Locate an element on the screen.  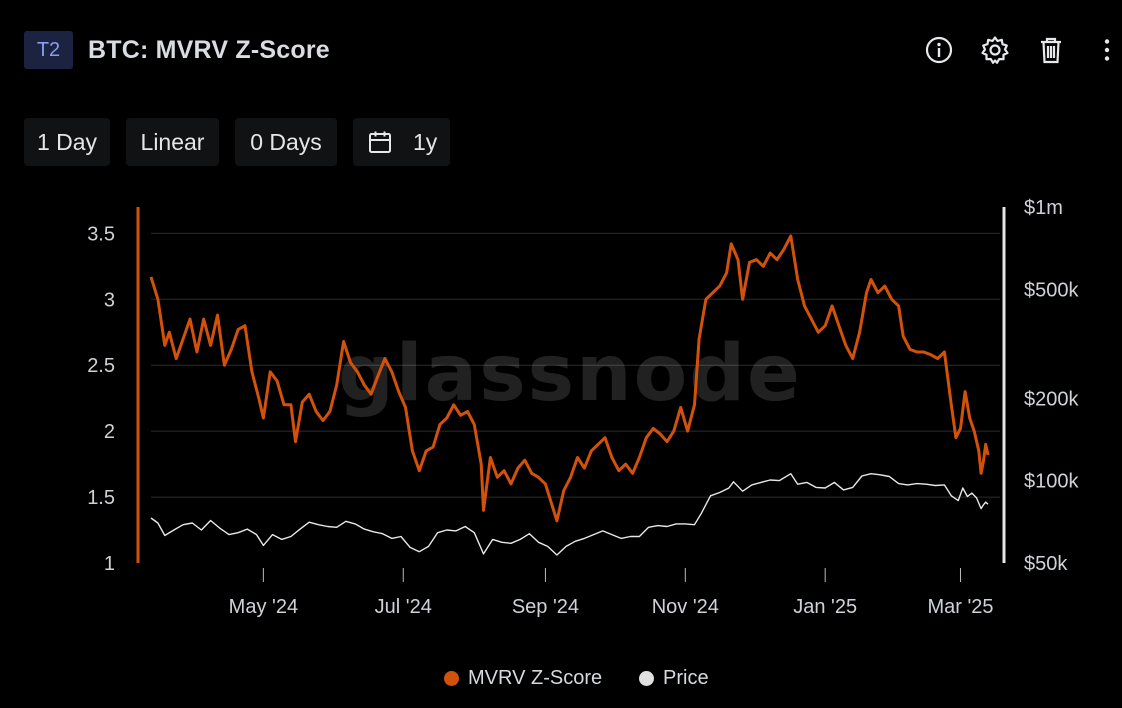
legend-label-price: Price is located at coordinates (686, 678).